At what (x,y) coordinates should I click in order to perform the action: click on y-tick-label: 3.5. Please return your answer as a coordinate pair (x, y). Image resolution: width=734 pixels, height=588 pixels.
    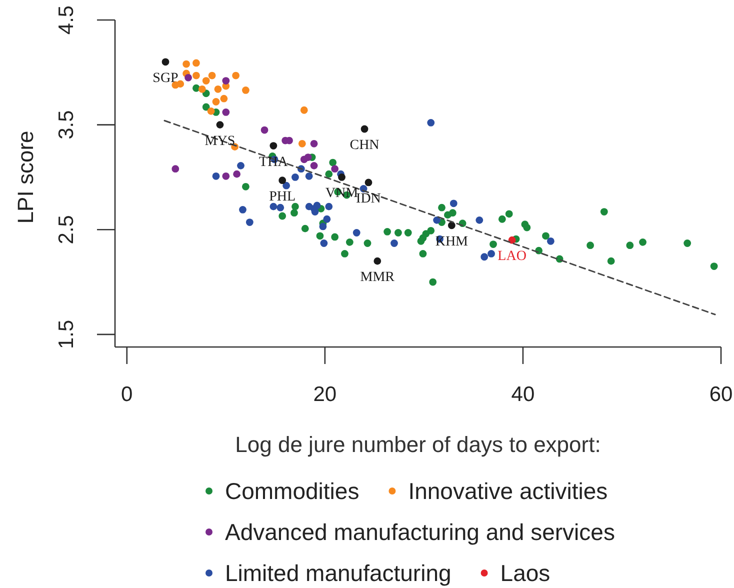
    Looking at the image, I should click on (66, 125).